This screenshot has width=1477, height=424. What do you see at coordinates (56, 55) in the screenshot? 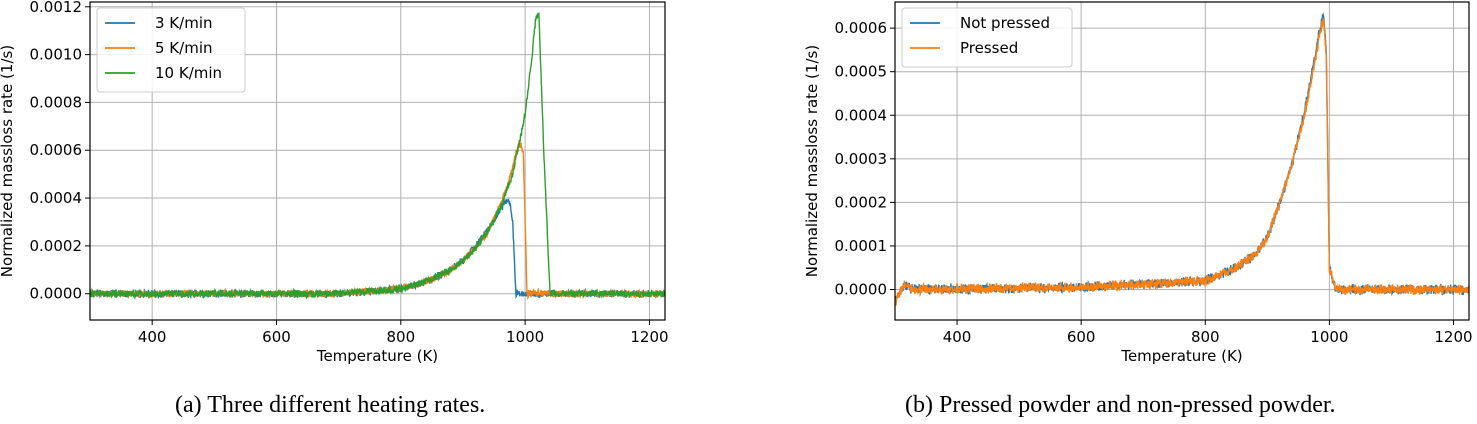
I see `y-tick-label: 0.0010` at bounding box center [56, 55].